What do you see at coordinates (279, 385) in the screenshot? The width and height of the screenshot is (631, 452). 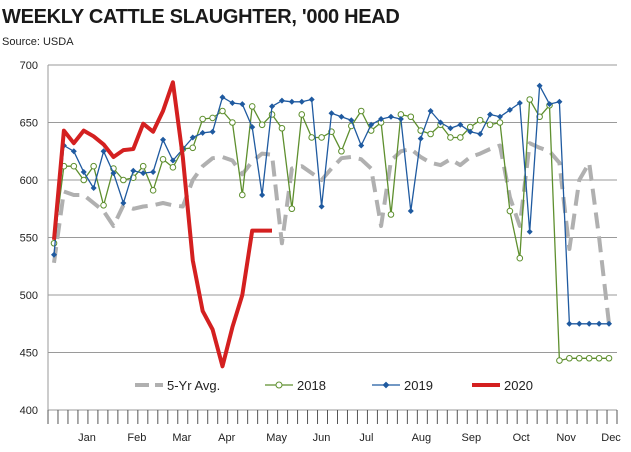 I see `legend-marker` at bounding box center [279, 385].